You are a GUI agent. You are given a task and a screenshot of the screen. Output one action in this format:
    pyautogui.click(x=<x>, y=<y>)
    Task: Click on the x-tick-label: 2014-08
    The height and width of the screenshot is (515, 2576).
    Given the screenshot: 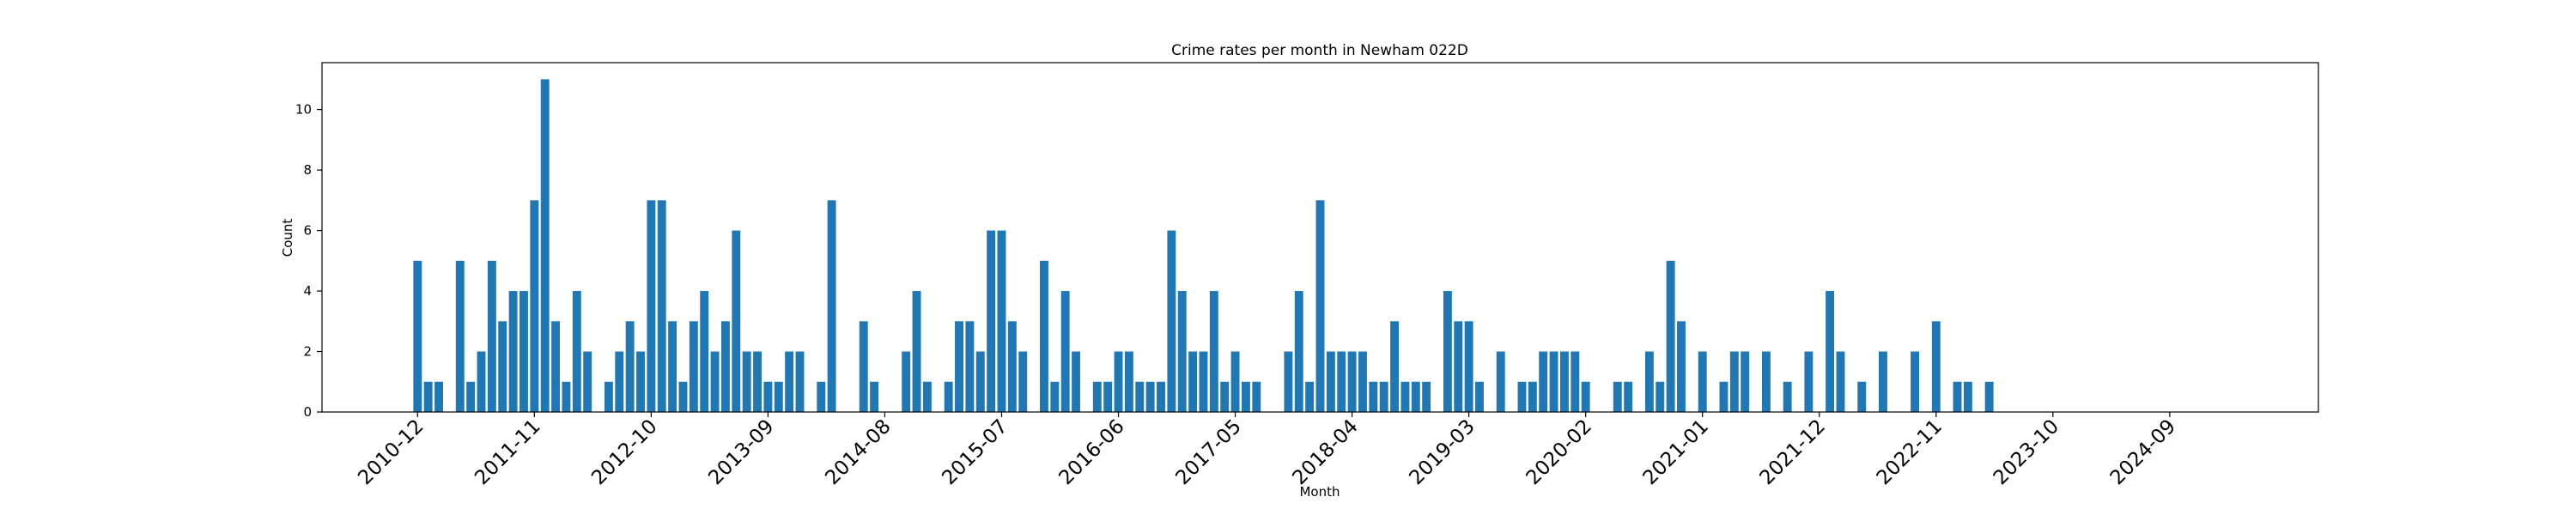 What is the action you would take?
    pyautogui.click(x=858, y=452)
    